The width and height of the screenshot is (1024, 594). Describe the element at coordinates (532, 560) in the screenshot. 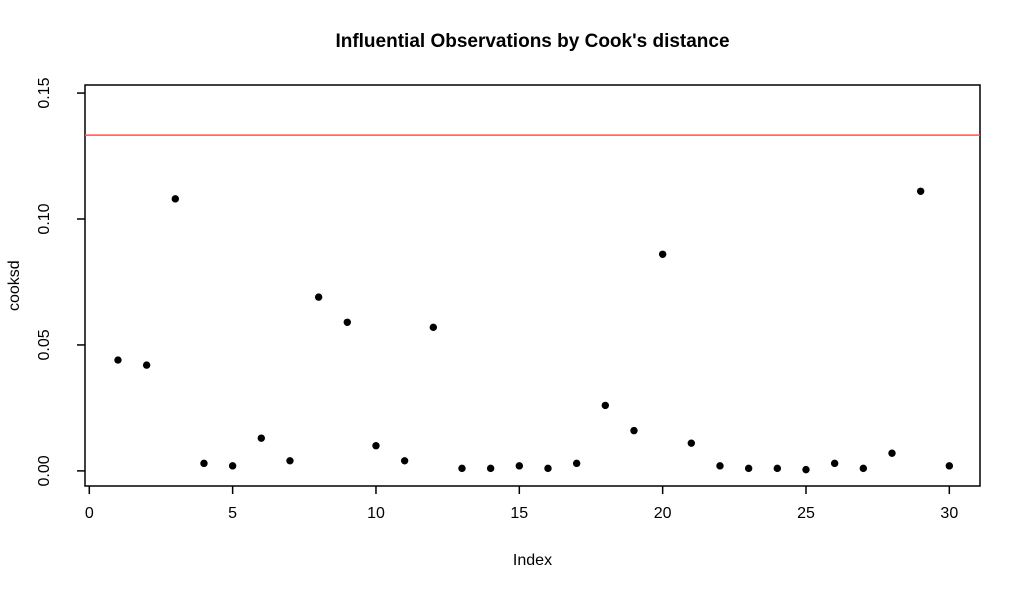

I see `x-axis-label: Index` at that location.